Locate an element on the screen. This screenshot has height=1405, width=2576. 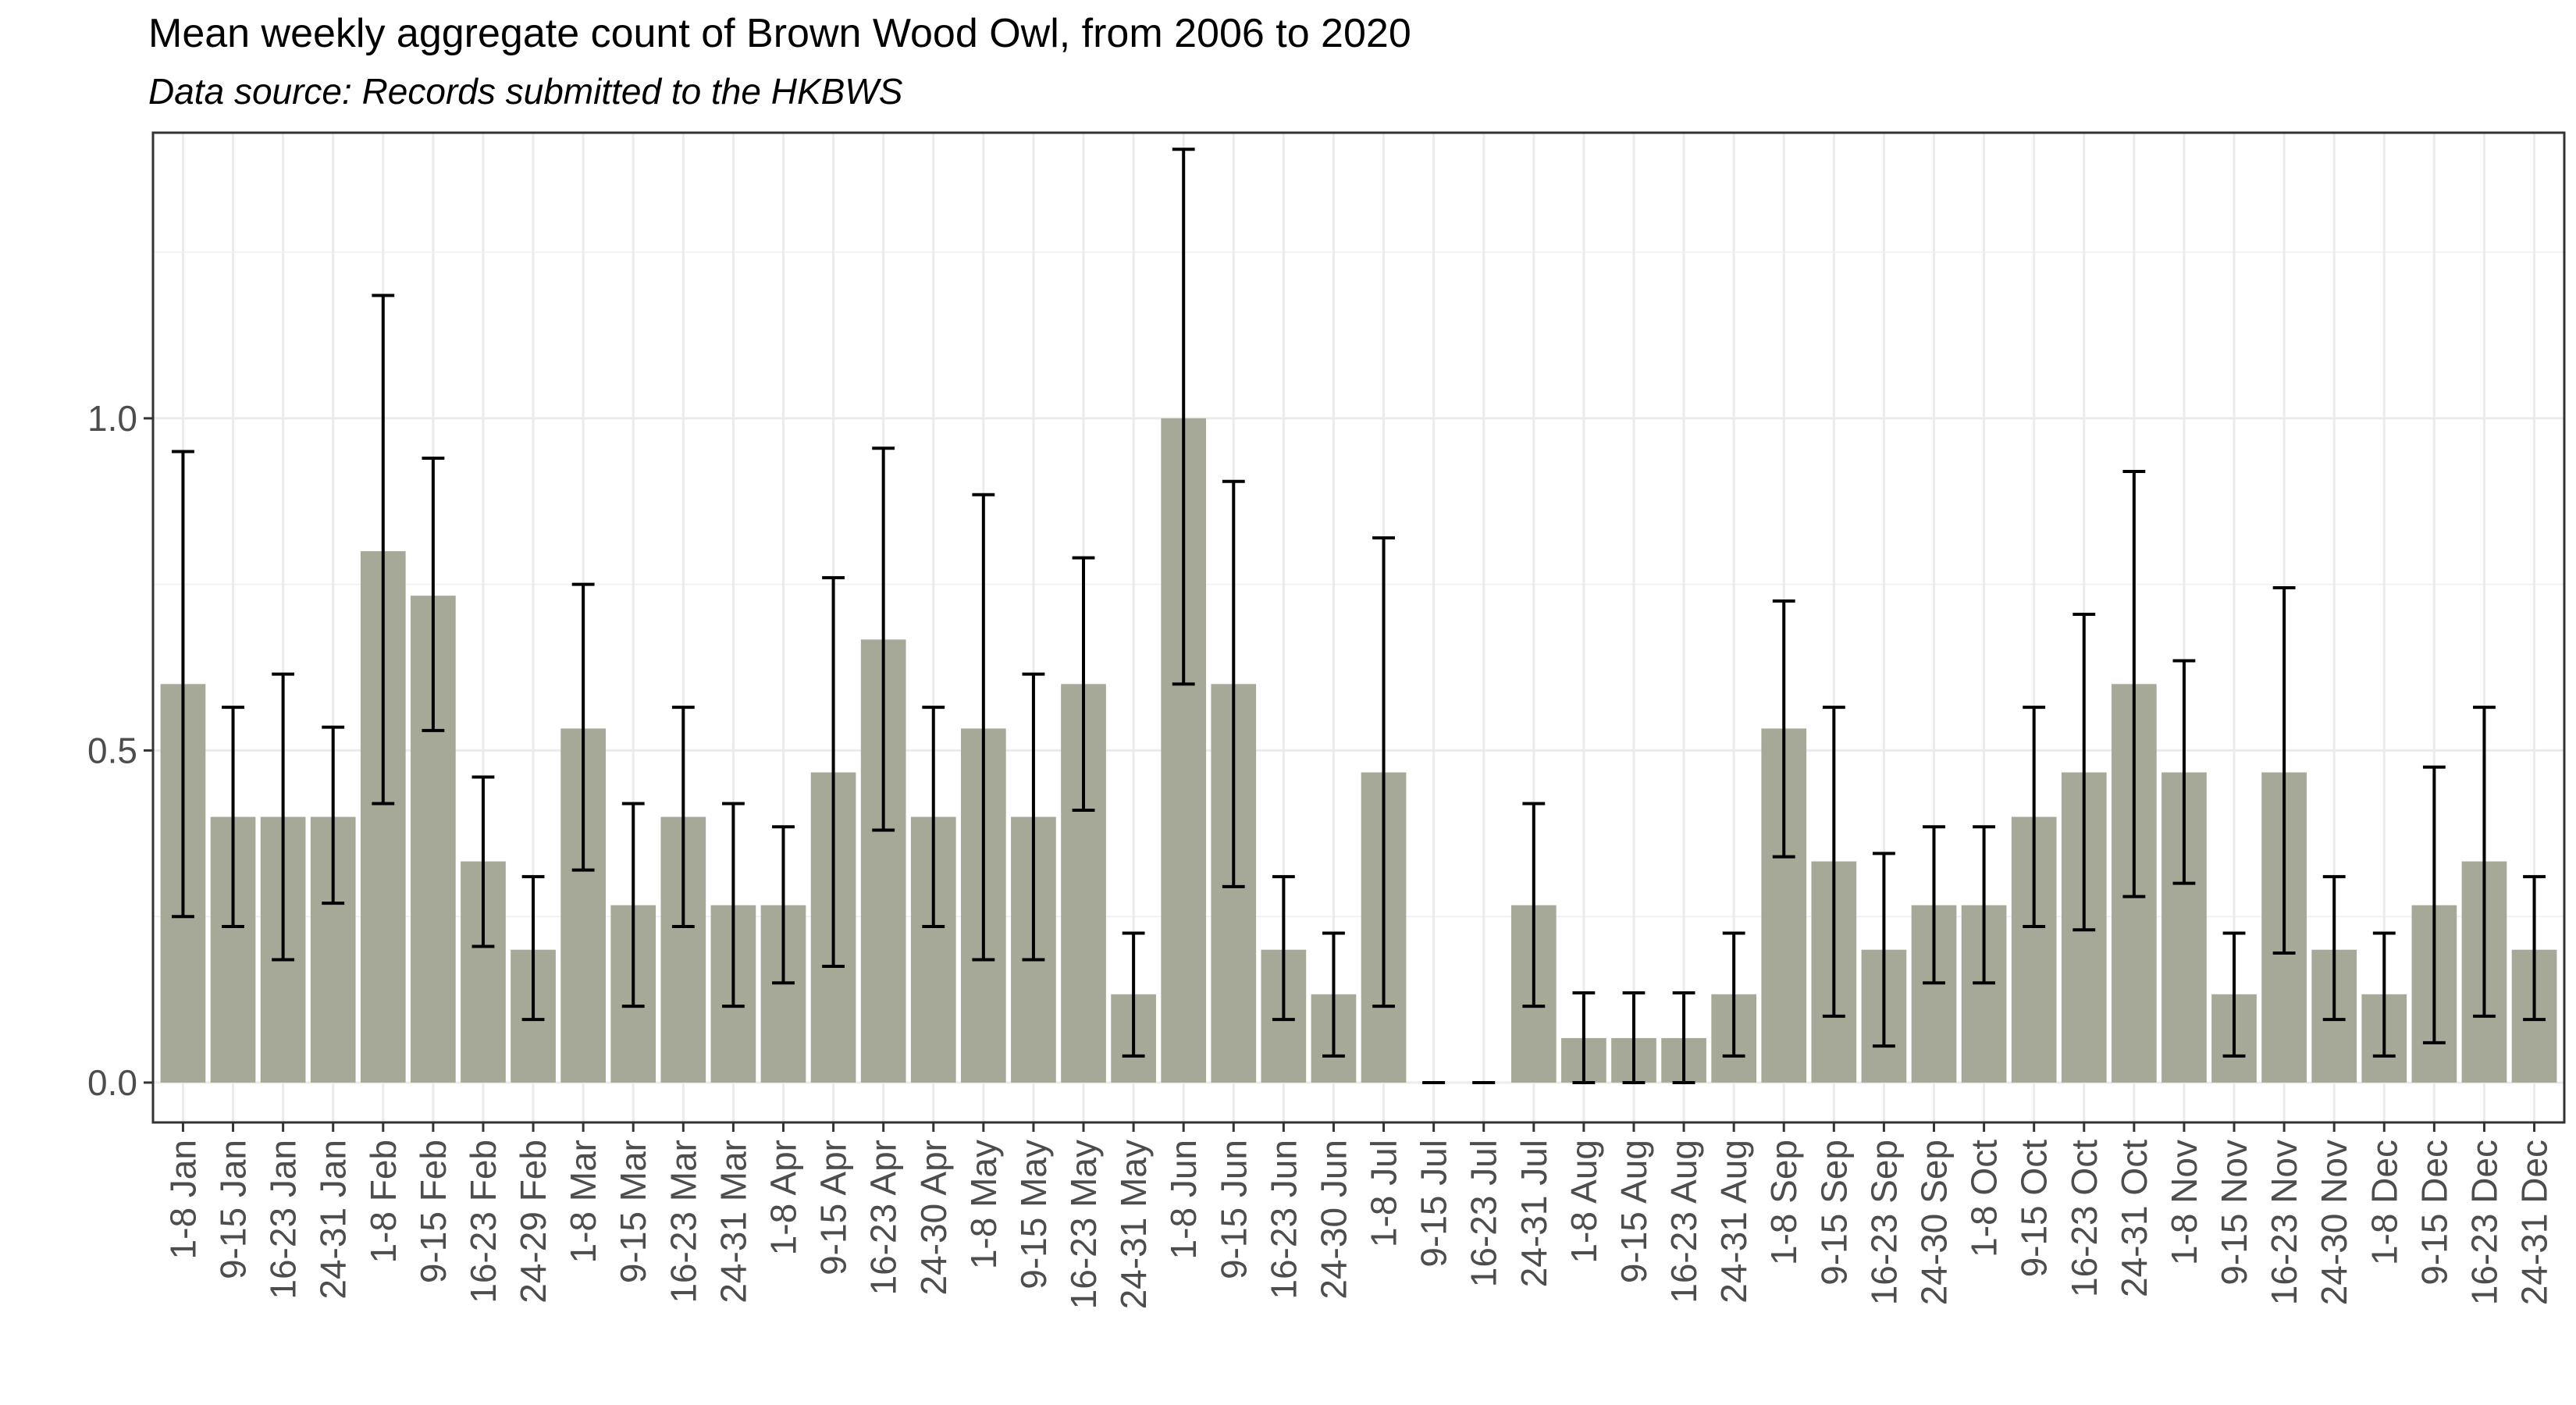
x-tick-label: 1-8 Oct is located at coordinates (1984, 1199).